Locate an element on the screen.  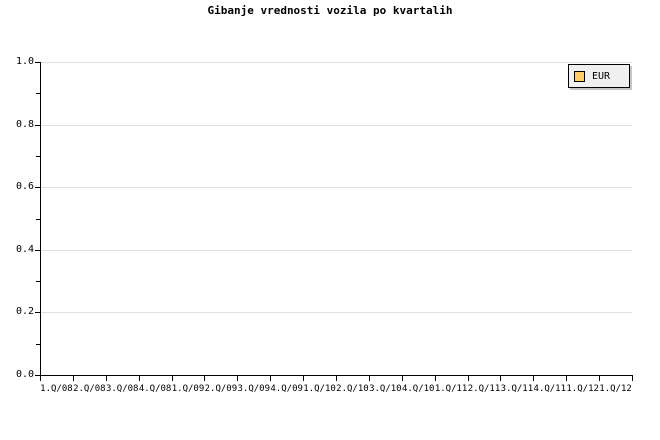
x-axis-tick-label: 2.Q/09 is located at coordinates (221, 389).